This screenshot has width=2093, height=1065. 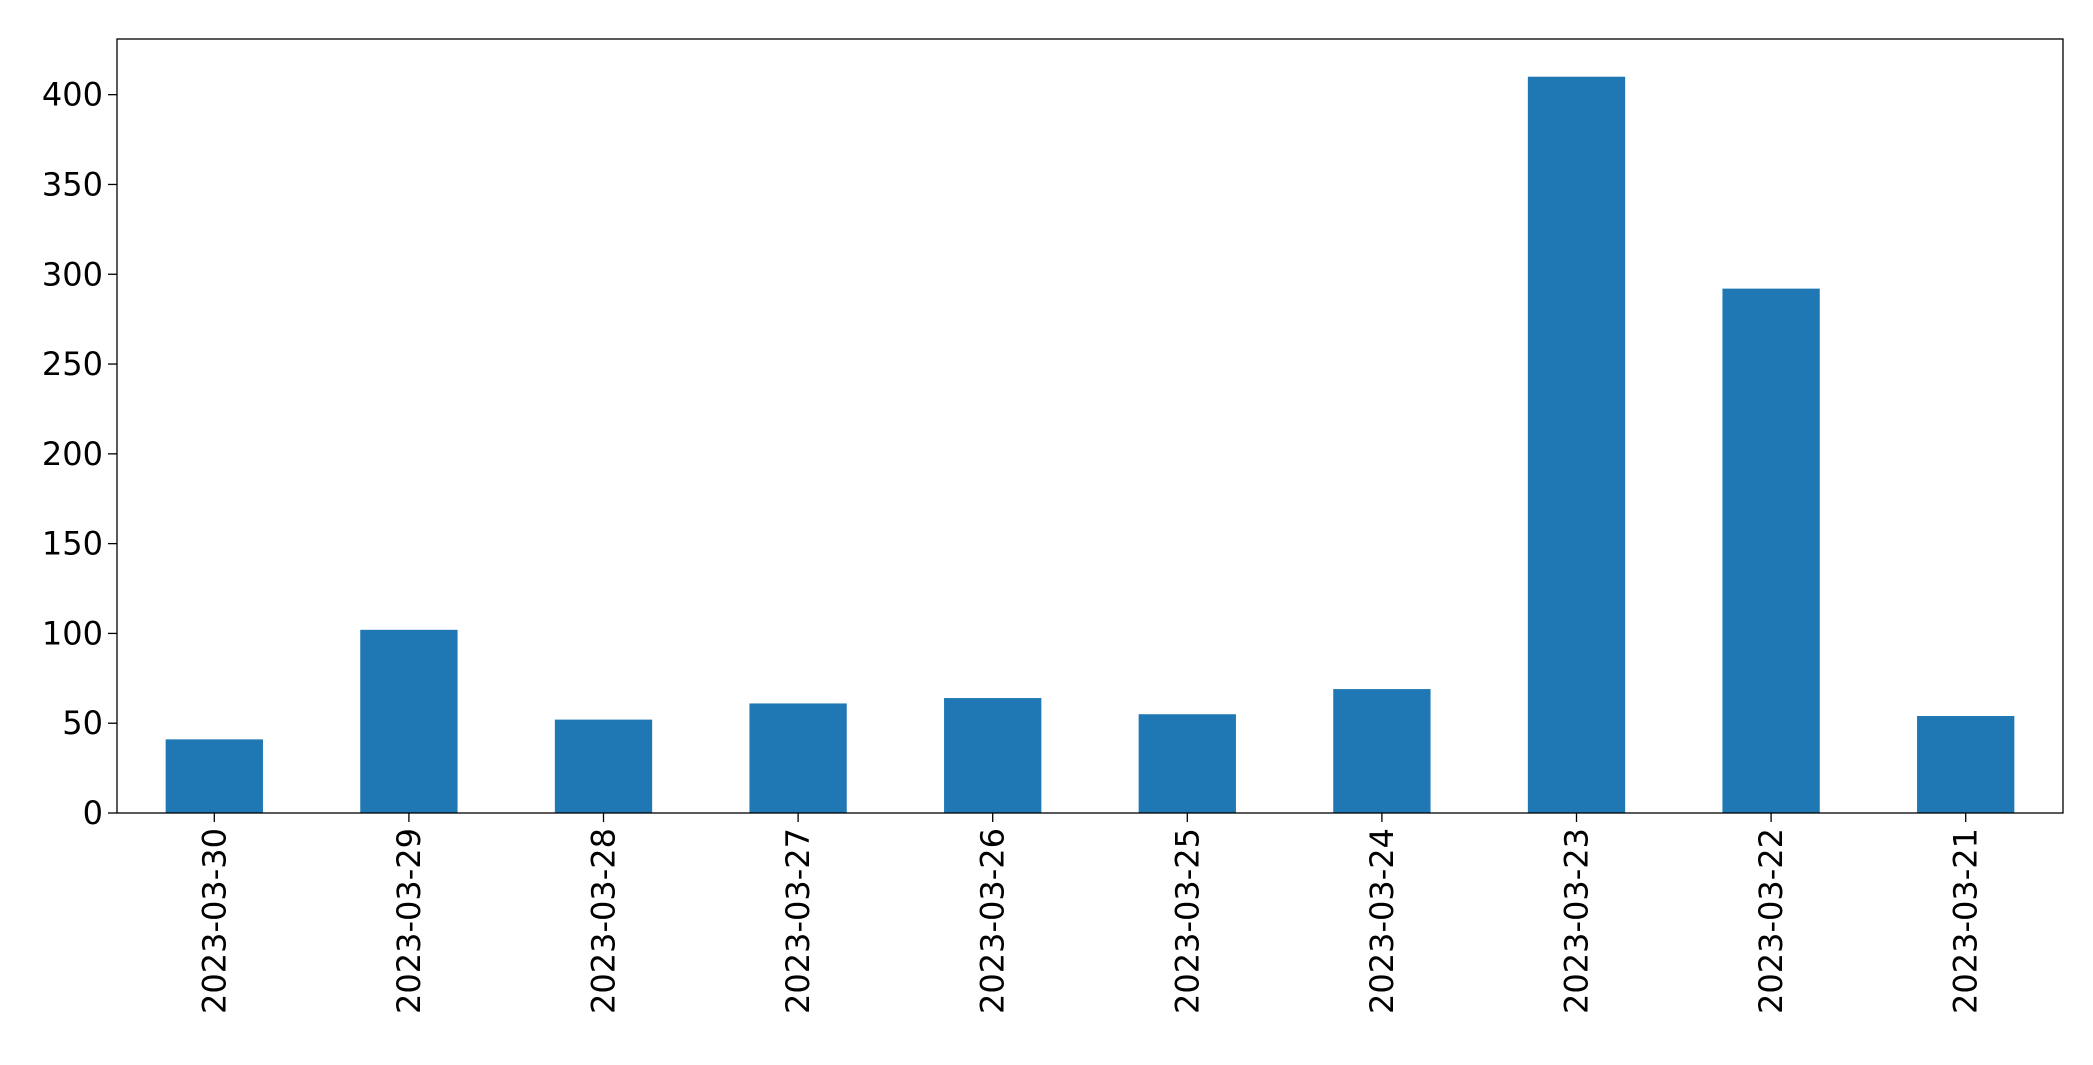 What do you see at coordinates (72, 274) in the screenshot?
I see `y-tick-label: 300` at bounding box center [72, 274].